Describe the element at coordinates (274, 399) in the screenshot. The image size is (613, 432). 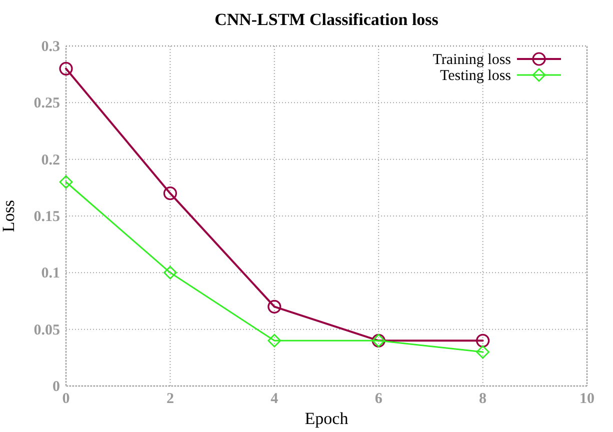
I see `x-tick-label: 4` at that location.